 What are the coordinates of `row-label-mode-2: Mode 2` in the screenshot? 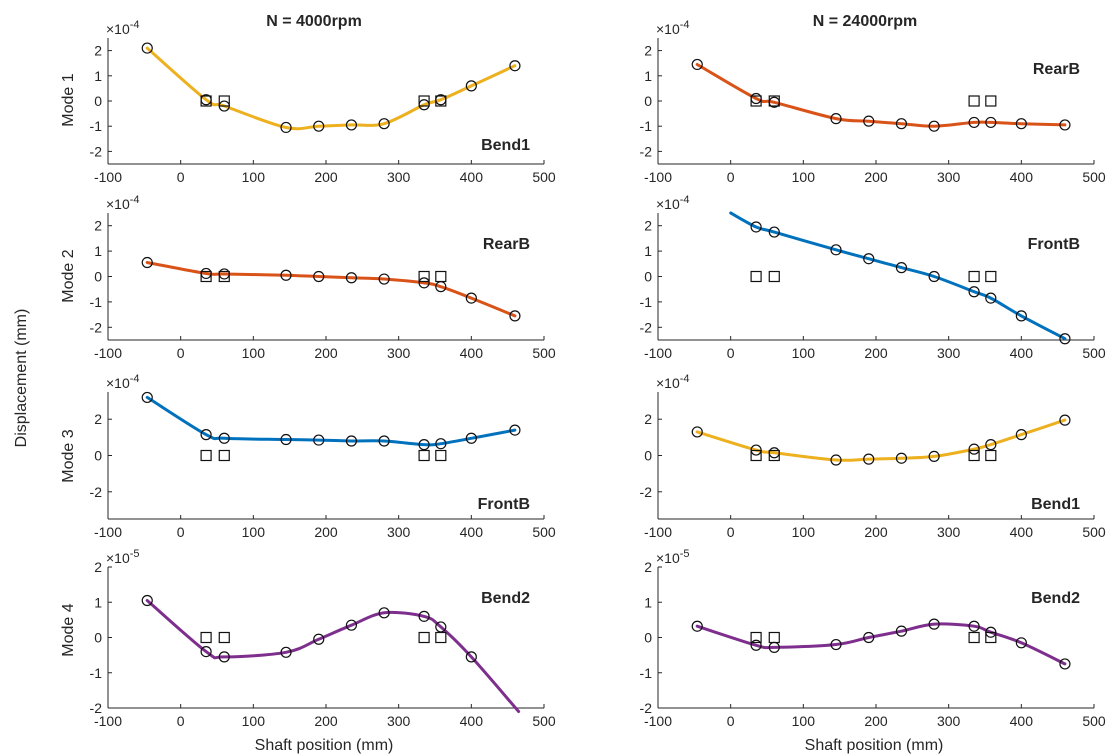 It's located at (68, 275).